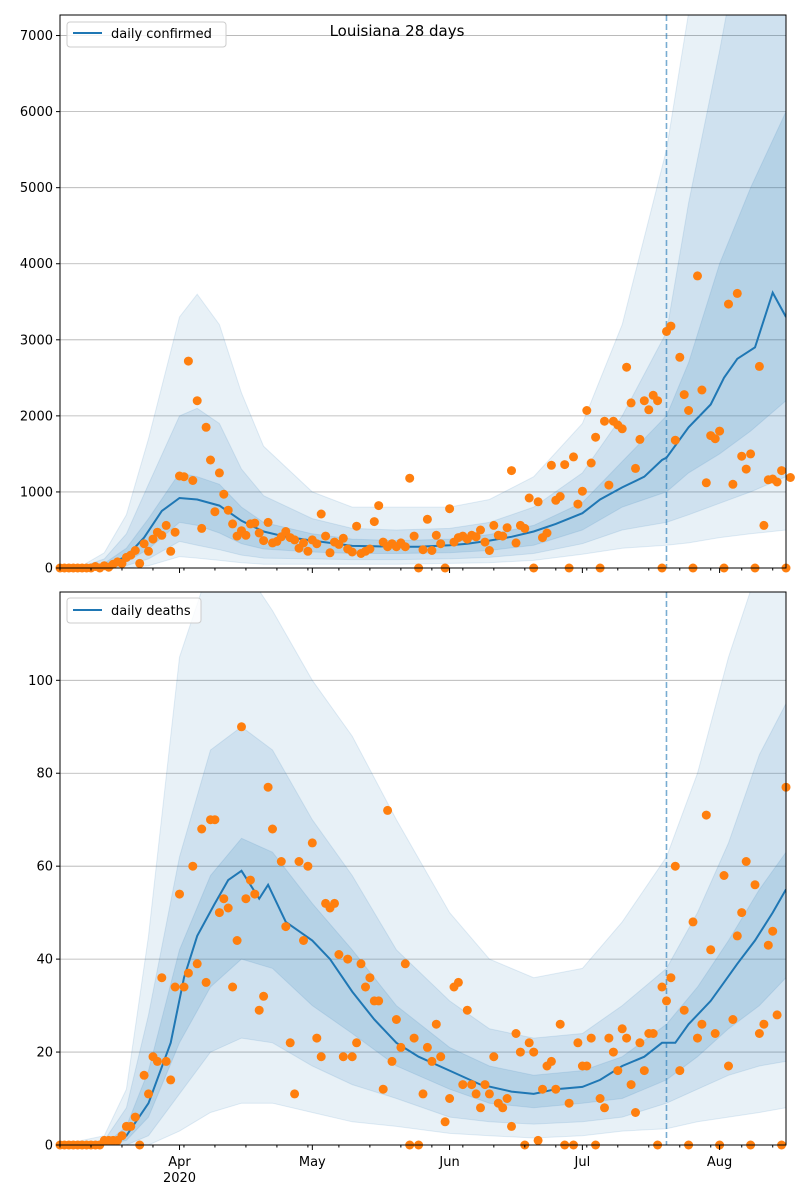 The width and height of the screenshot is (800, 1200). Describe the element at coordinates (44, 960) in the screenshot. I see `y-tick-label: 40` at that location.